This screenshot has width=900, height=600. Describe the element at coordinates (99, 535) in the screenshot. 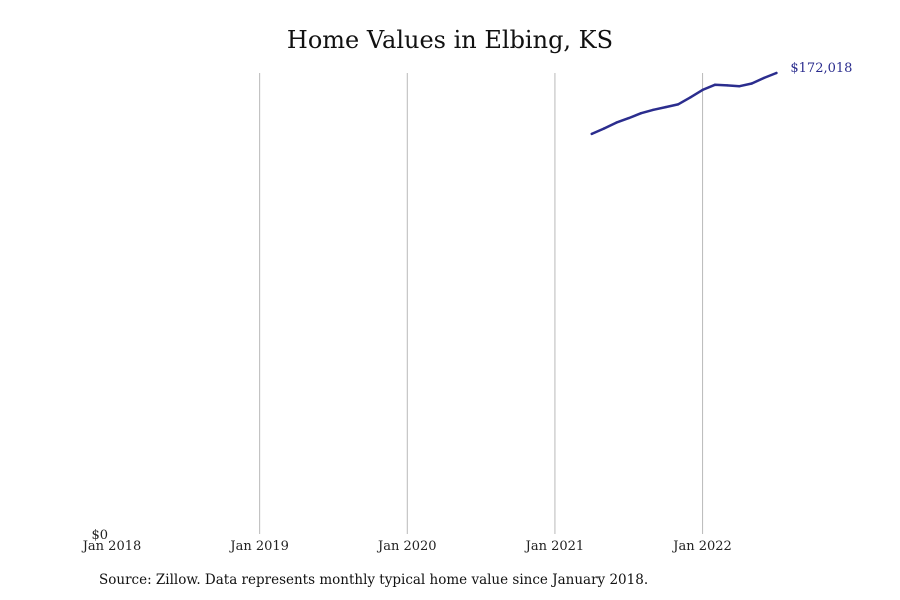

I see `y-tick-label: $0` at that location.